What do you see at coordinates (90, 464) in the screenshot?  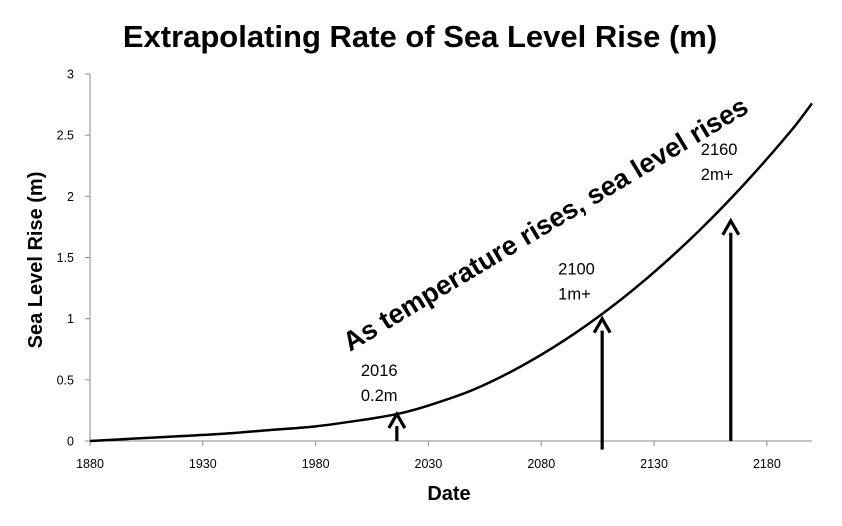 I see `x-tick-label: 1880` at bounding box center [90, 464].